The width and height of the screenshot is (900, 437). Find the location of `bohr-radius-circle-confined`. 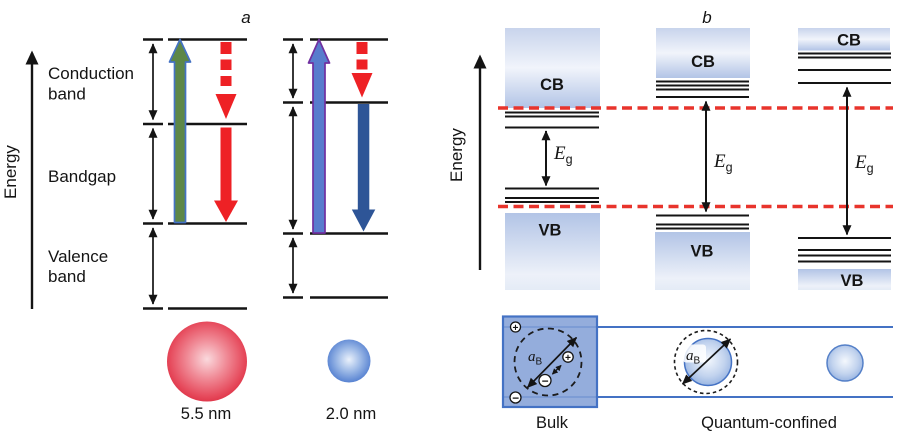

bohr-radius-circle-confined is located at coordinates (706, 362).